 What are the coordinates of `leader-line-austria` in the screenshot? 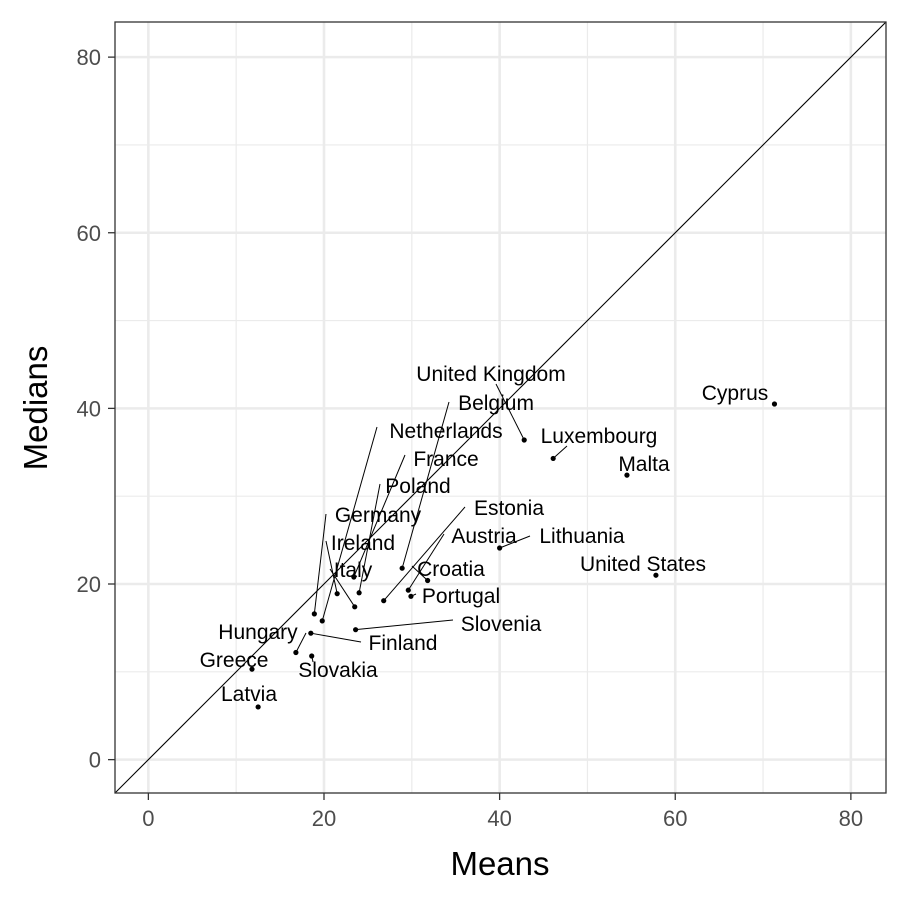 It's located at (426, 562).